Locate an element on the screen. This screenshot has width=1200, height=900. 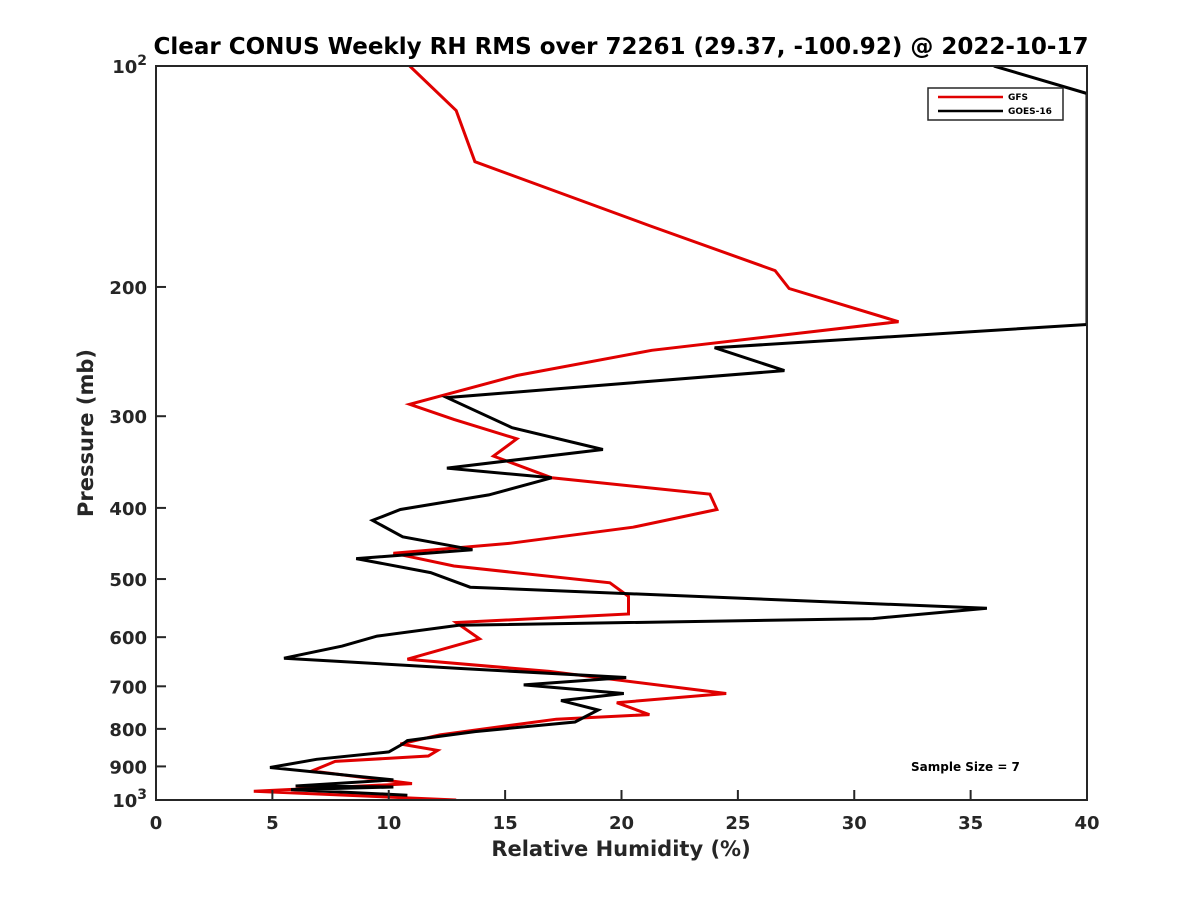
y-axis: 10² 200 300 400 500 600 700 800 900 10³ is located at coordinates (137, 432).